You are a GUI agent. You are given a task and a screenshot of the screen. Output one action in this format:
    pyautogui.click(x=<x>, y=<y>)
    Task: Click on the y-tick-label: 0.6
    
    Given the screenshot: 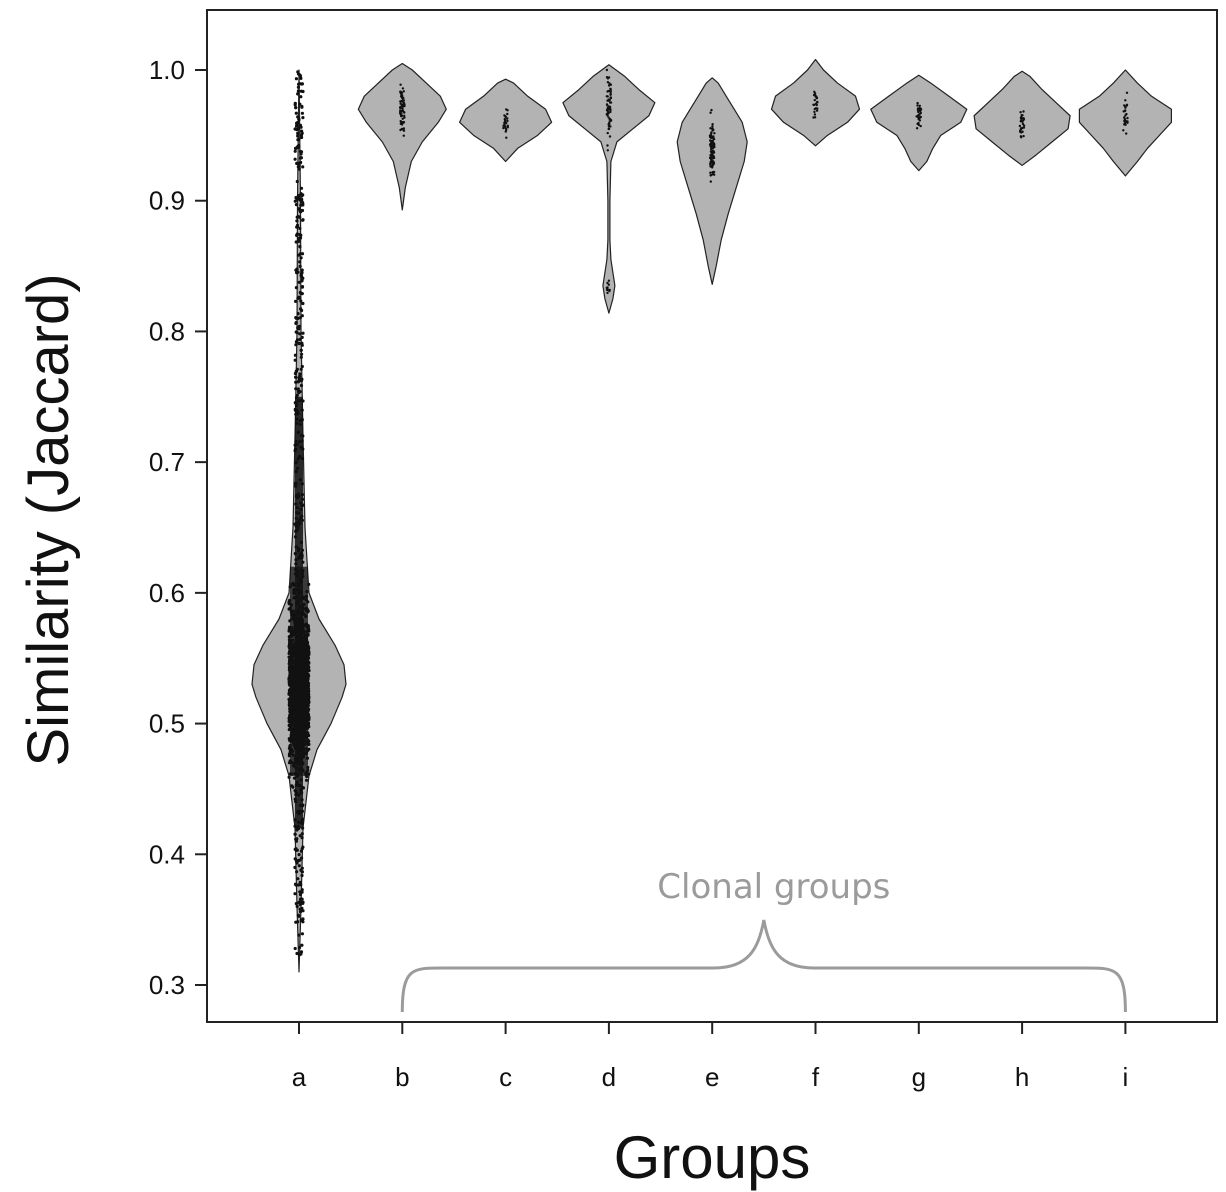 What is the action you would take?
    pyautogui.click(x=167, y=593)
    